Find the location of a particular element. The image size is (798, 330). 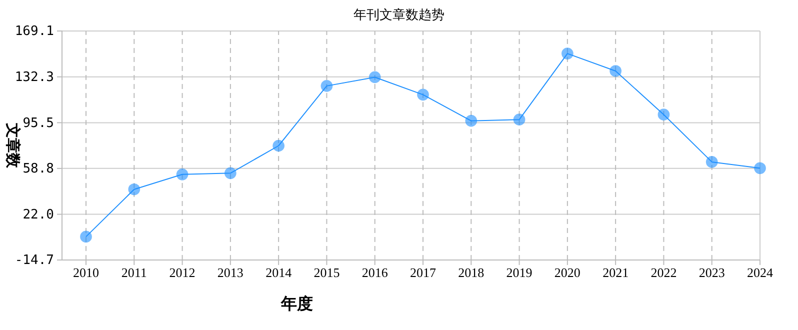

x-axis-title: 年度 is located at coordinates (296, 303).